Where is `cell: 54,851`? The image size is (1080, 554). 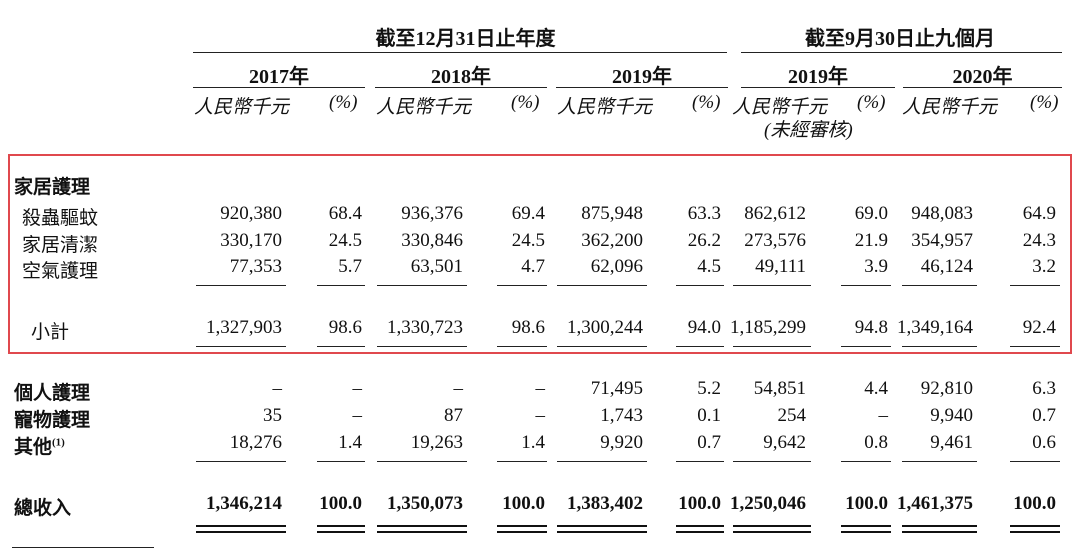
cell: 54,851 is located at coordinates (779, 388).